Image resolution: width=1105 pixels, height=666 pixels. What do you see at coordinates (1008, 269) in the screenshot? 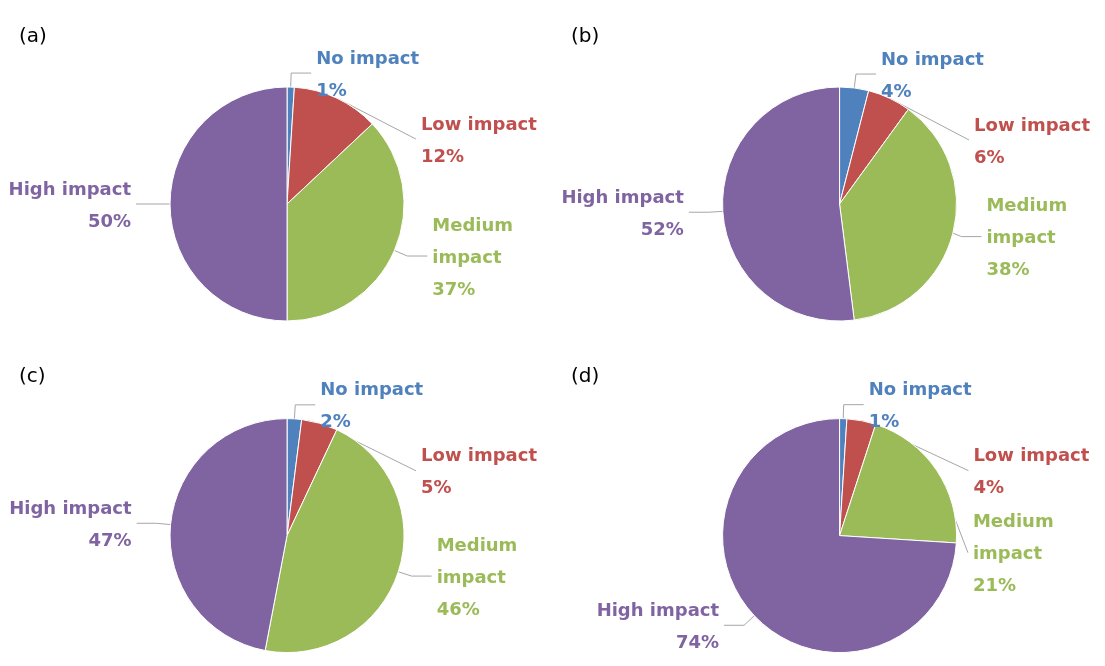
I see `data-label: 38%` at bounding box center [1008, 269].